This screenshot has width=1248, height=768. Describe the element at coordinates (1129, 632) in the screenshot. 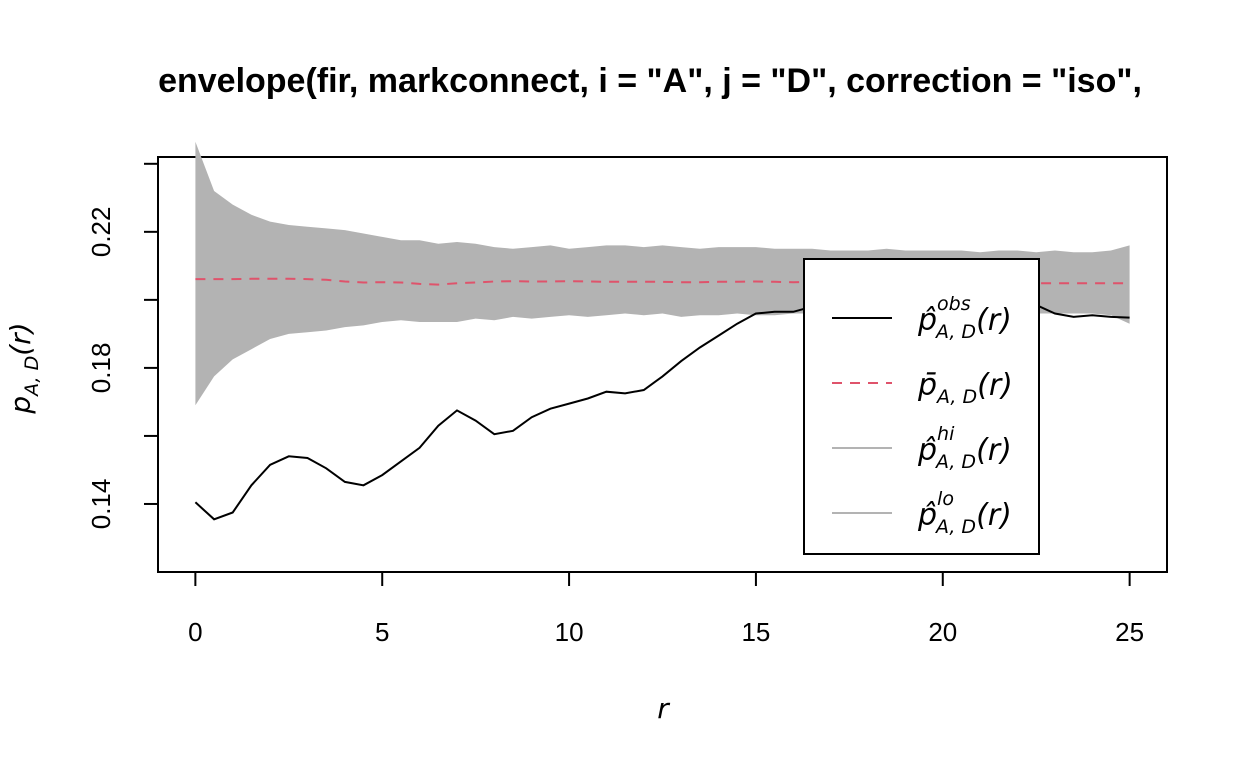

I see `x-tick-label: 25` at that location.